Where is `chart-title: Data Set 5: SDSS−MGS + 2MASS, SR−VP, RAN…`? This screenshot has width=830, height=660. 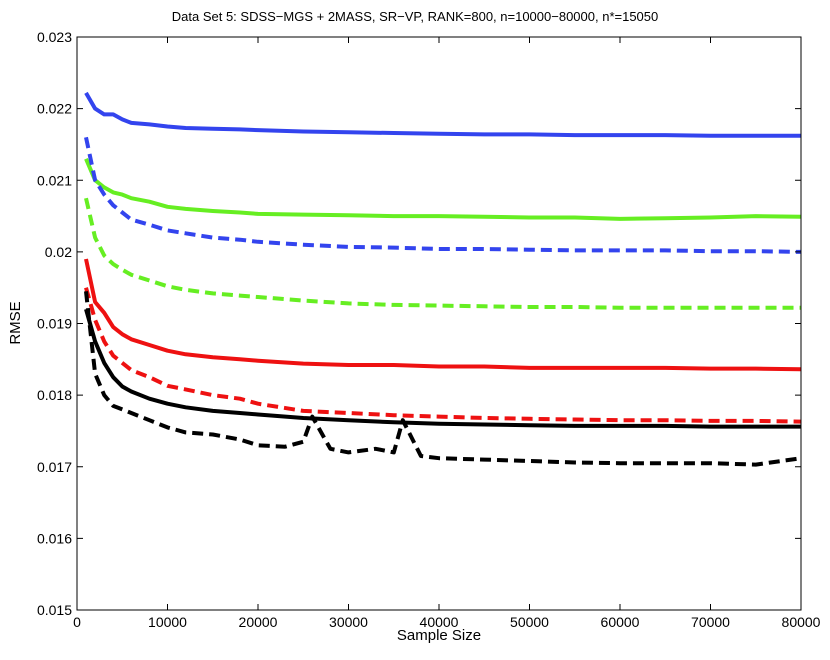 chart-title: Data Set 5: SDSS−MGS + 2MASS, SR−VP, RAN… is located at coordinates (415, 16).